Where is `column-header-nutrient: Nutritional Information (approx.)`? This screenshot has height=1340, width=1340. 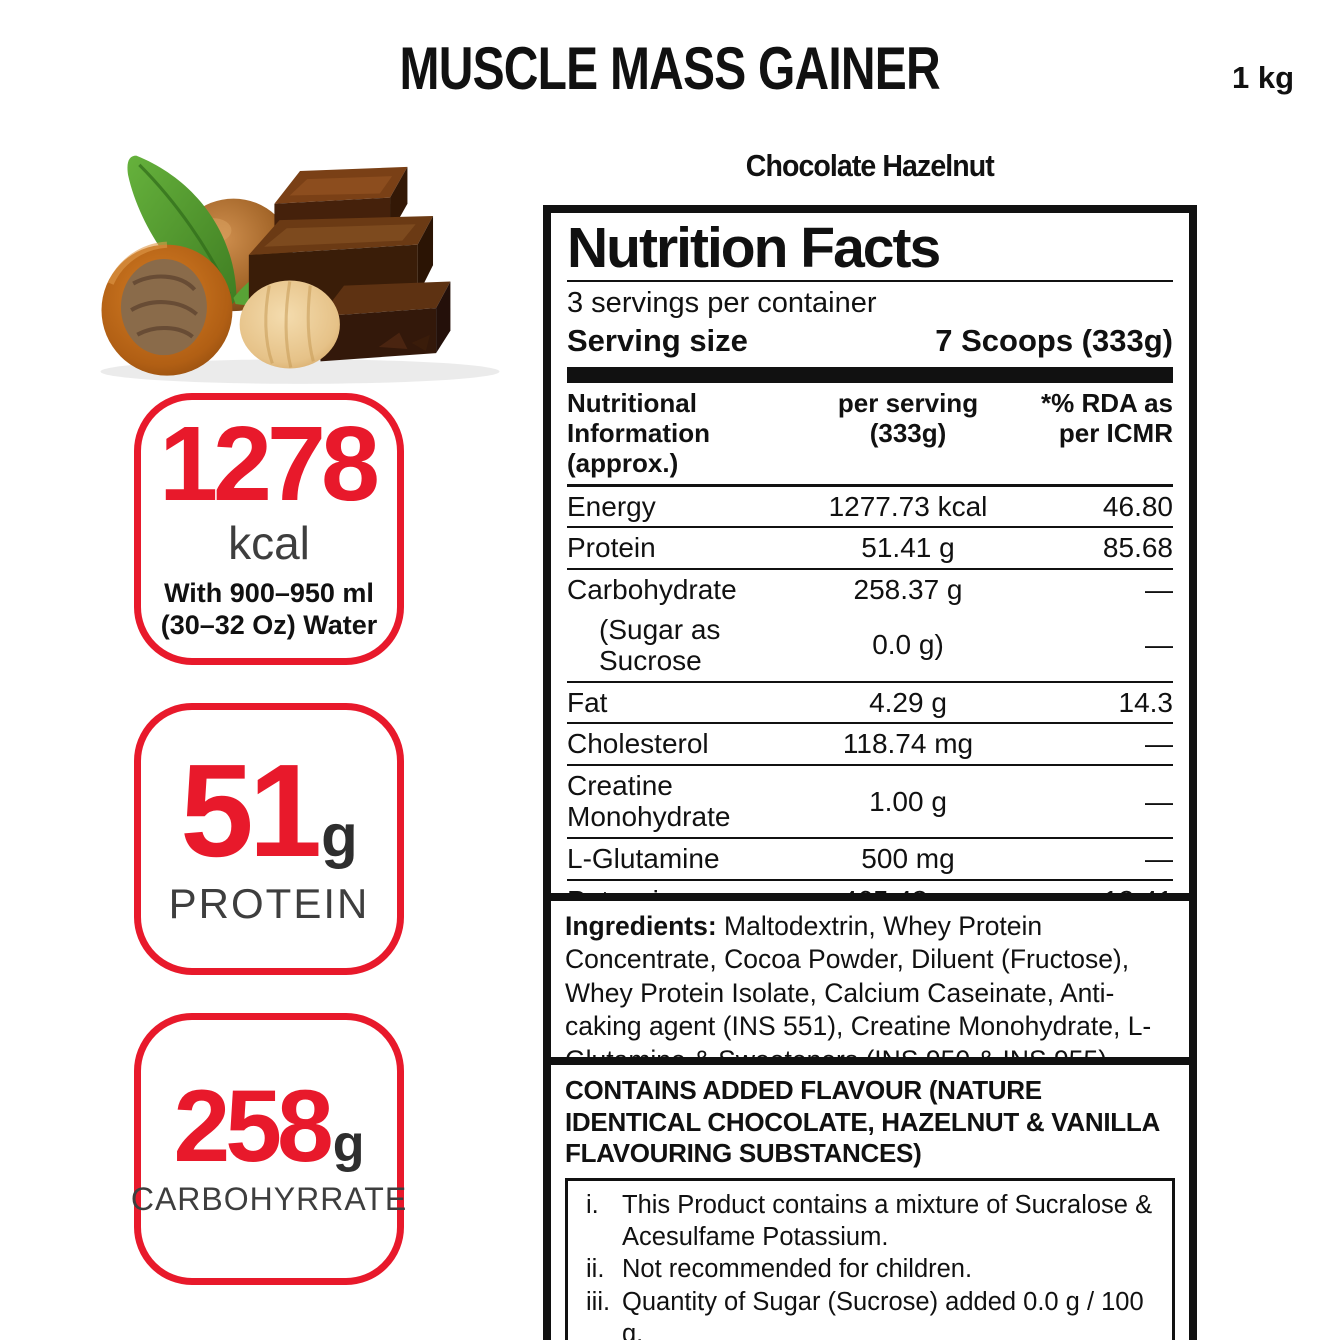 column-header-nutrient: Nutritional Information (approx.) is located at coordinates (675, 433).